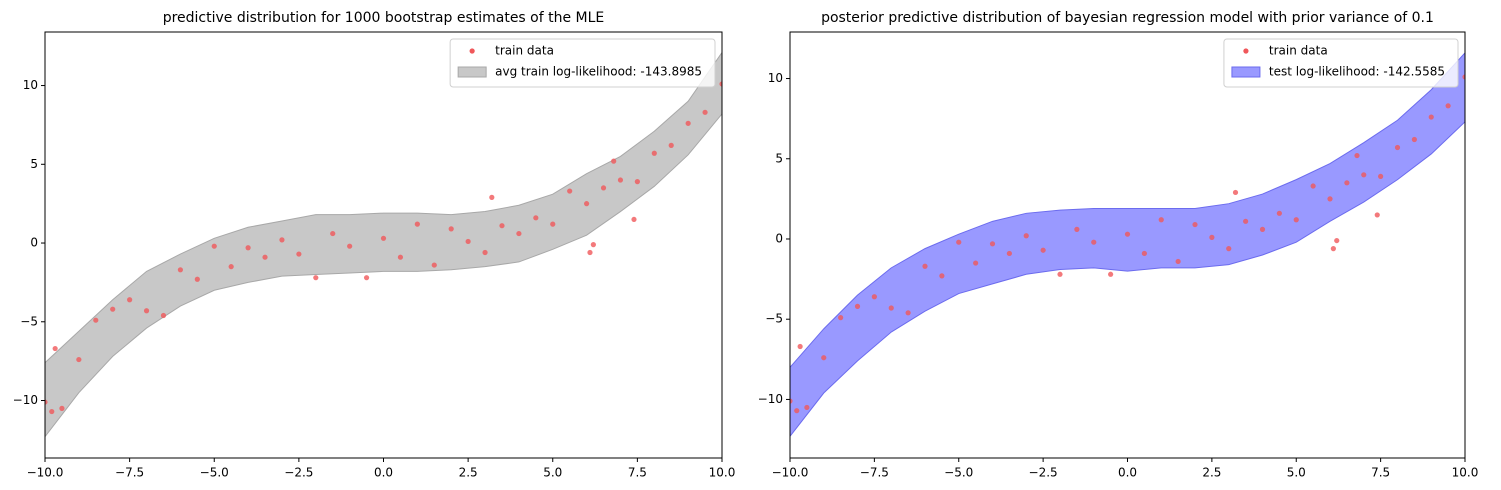 The image size is (1501, 490). Describe the element at coordinates (30, 85) in the screenshot. I see `y-tick-label: 10` at that location.